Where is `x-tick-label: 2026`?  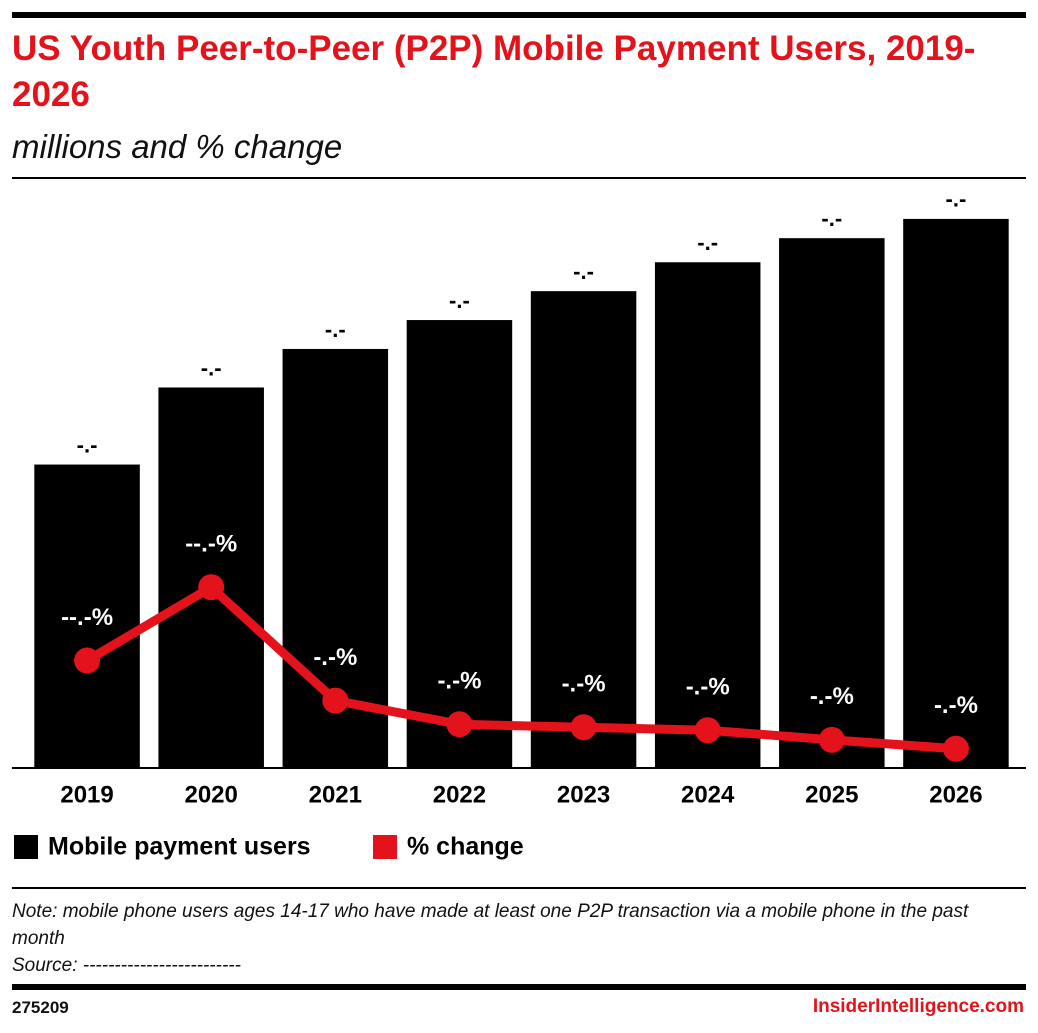
x-tick-label: 2026 is located at coordinates (955, 794).